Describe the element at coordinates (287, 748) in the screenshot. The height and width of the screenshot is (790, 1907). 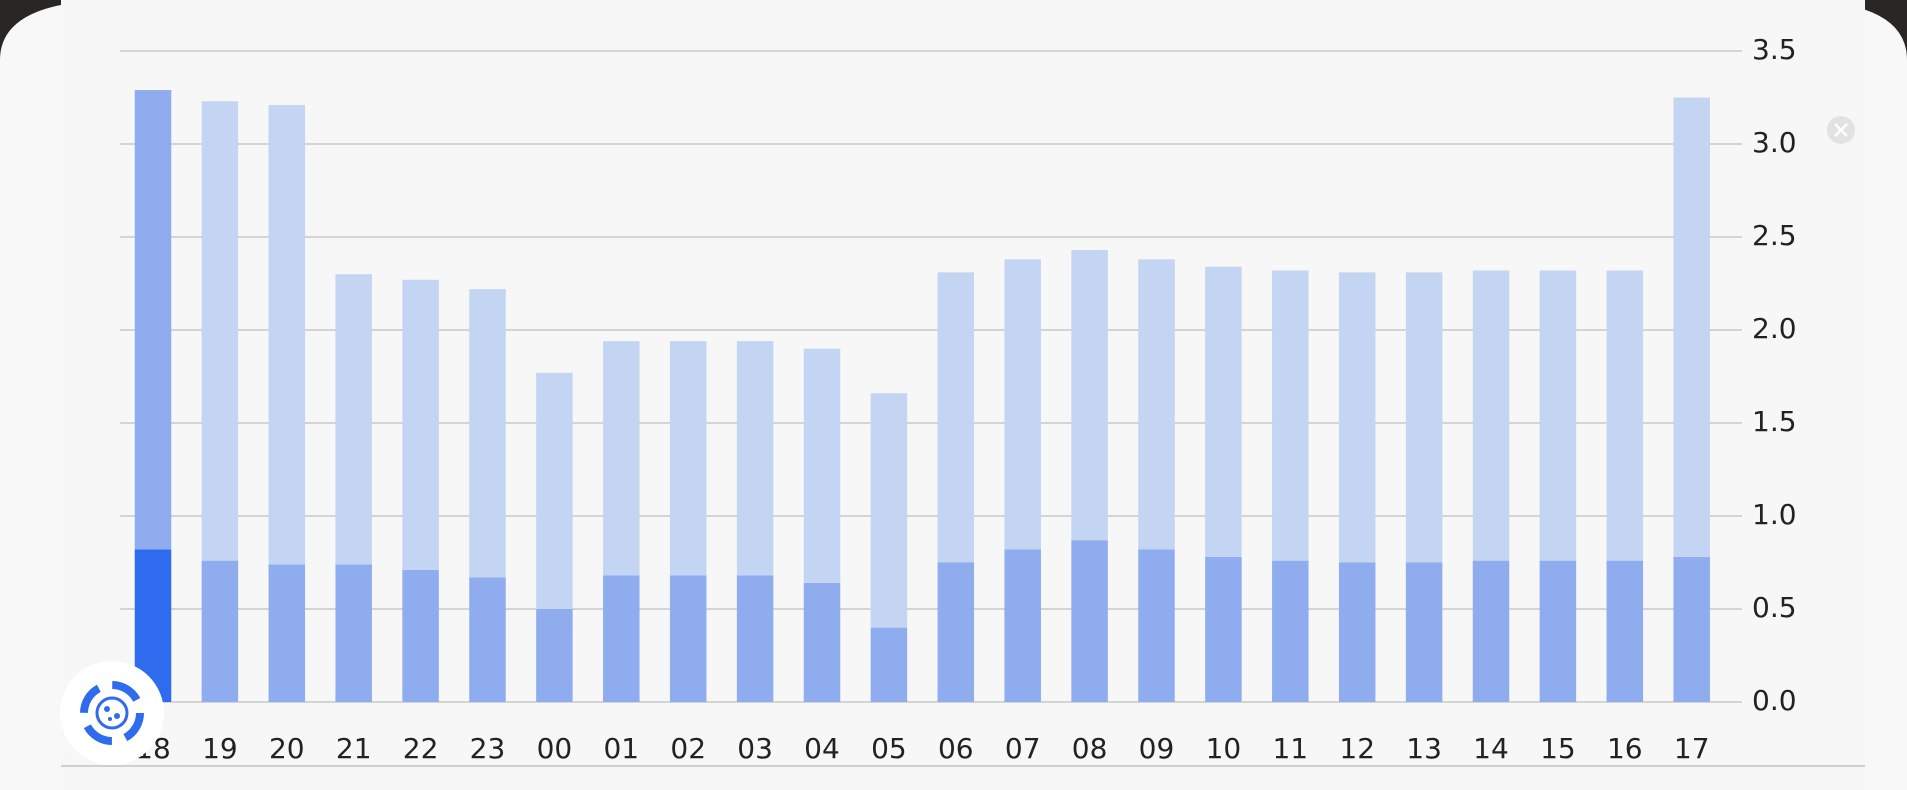
I see `x-tick-label: 20` at that location.